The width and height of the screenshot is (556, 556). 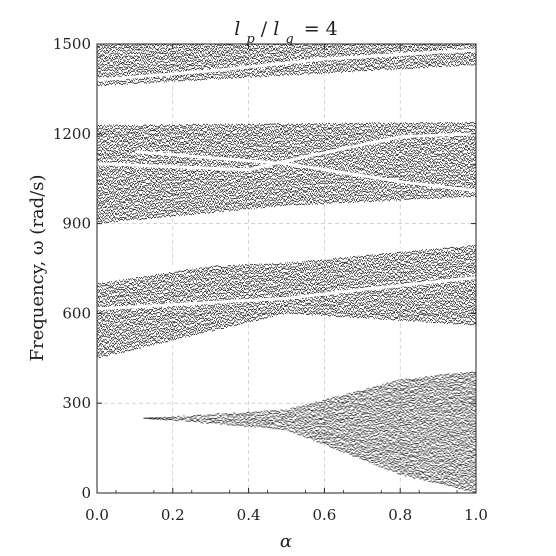 I want to click on y-tick-label: 300, so click(x=76, y=403).